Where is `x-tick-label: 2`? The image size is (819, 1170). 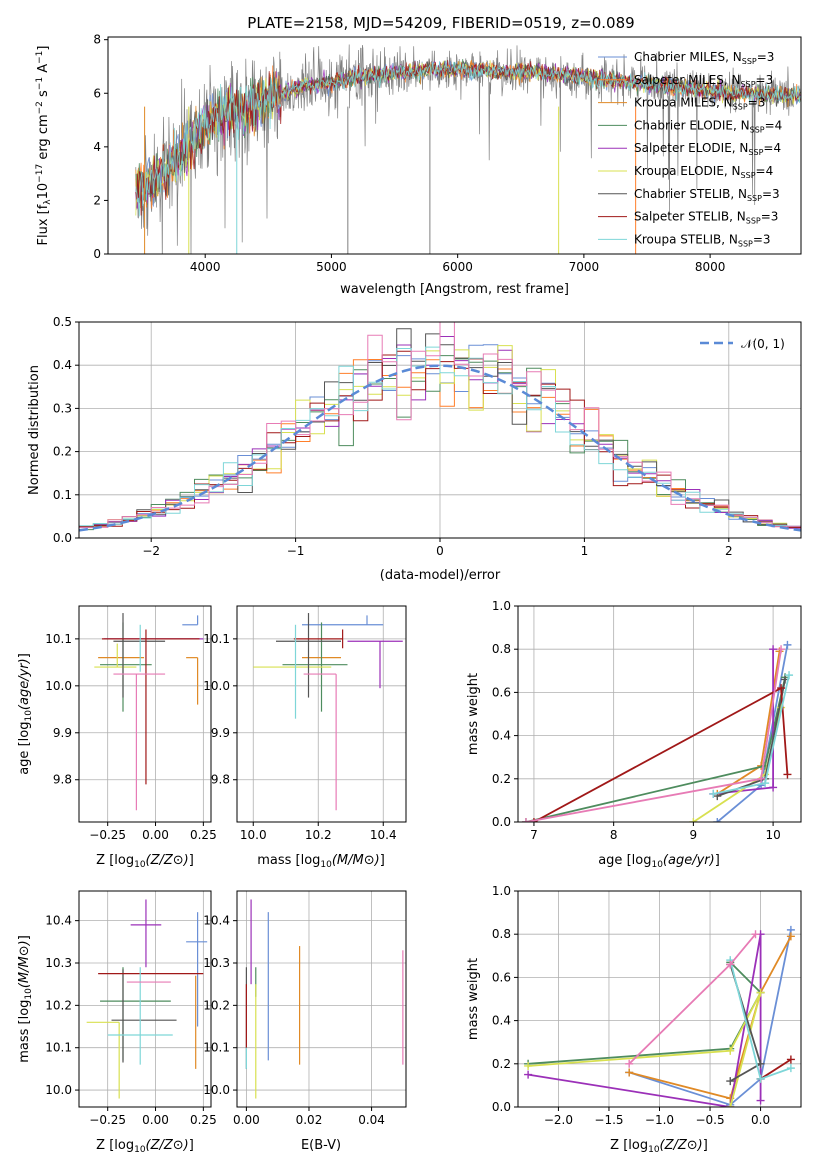
x-tick-label: 2 is located at coordinates (729, 551).